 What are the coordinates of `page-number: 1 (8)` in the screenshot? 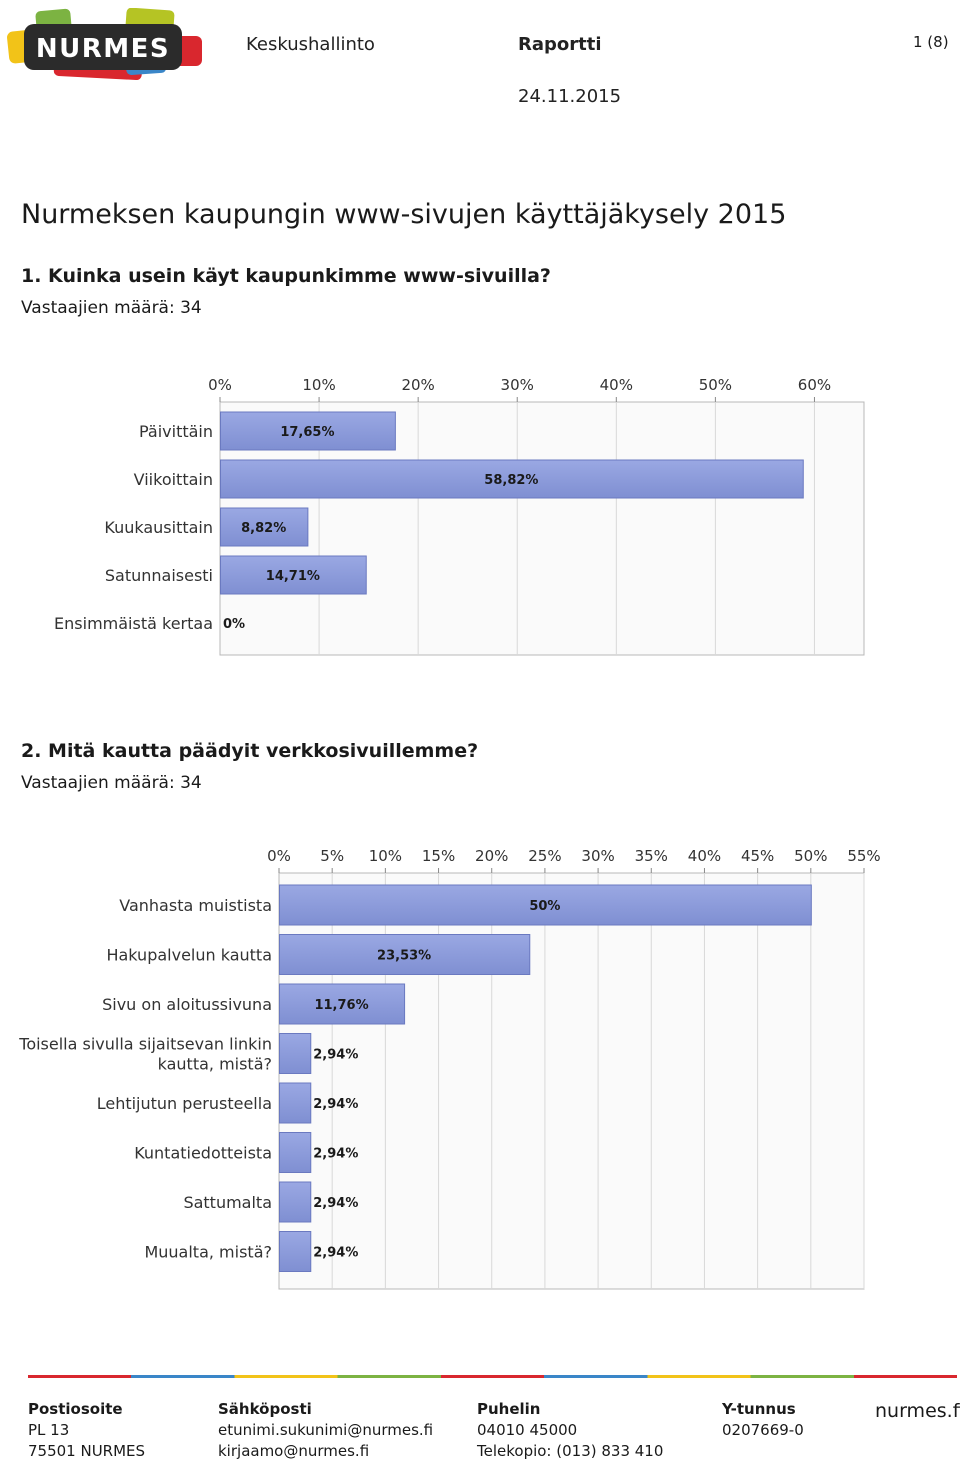 It's located at (931, 42).